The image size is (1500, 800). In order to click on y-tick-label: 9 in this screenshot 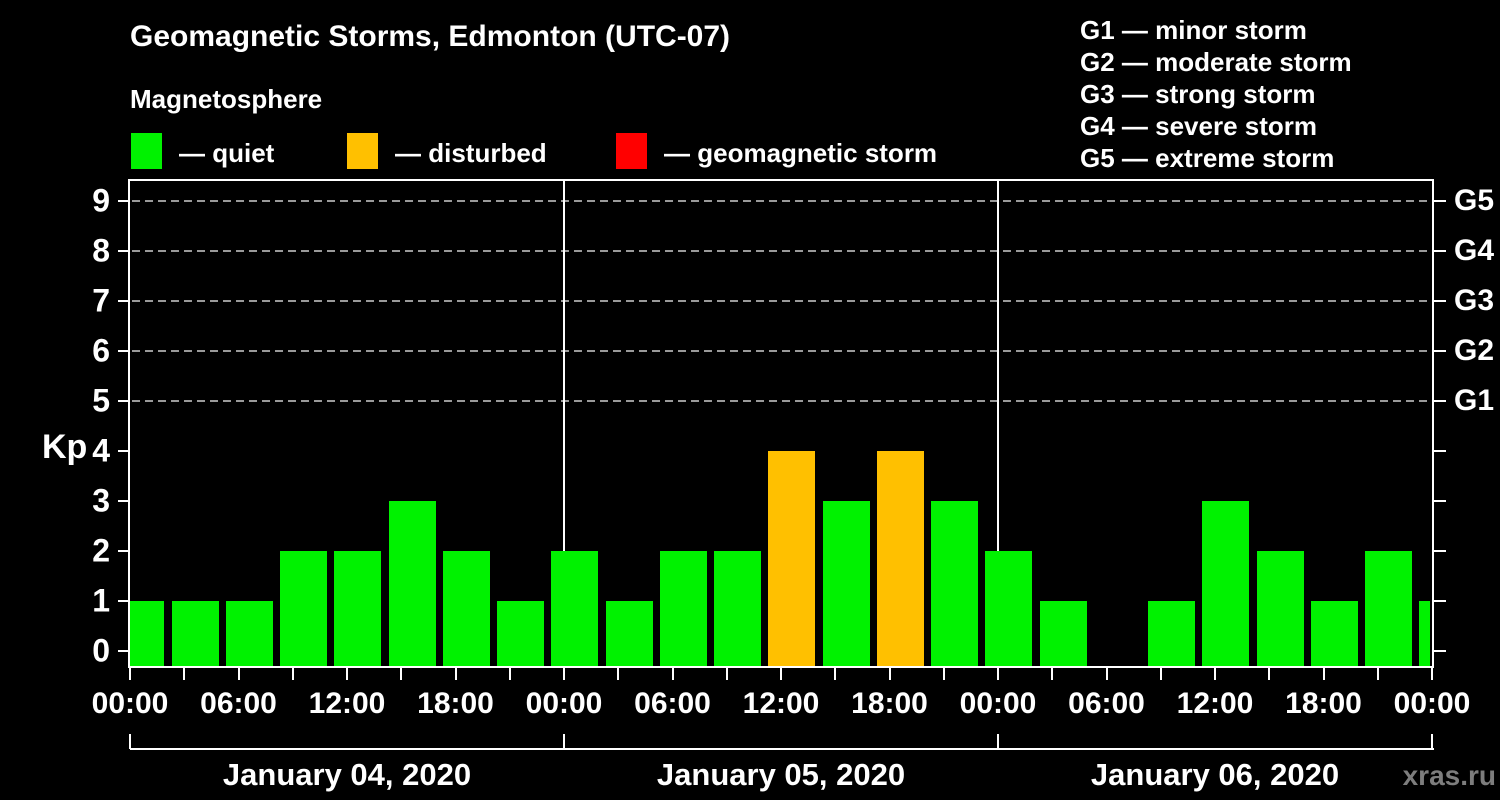, I will do `click(101, 200)`.